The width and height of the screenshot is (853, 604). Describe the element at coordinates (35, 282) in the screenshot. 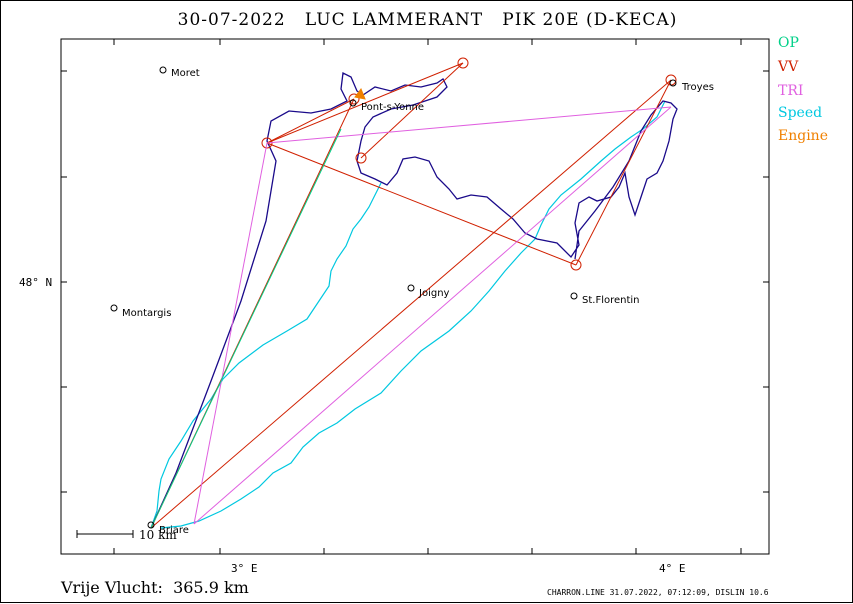

I see `y-label-48n: 48° N` at that location.